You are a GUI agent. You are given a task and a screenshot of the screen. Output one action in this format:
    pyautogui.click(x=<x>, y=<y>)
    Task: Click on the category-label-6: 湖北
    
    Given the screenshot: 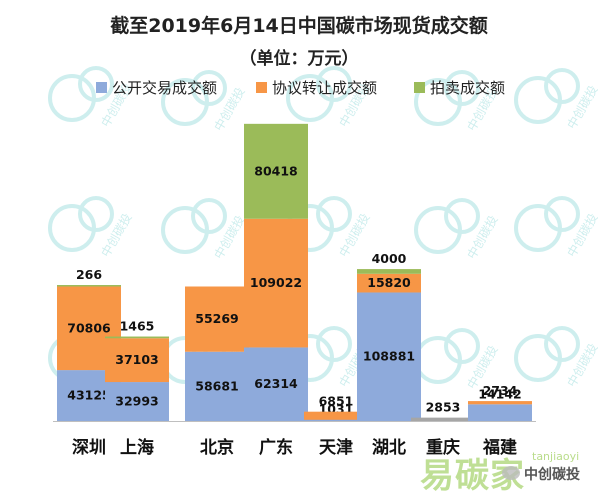 What is the action you would take?
    pyautogui.click(x=389, y=448)
    